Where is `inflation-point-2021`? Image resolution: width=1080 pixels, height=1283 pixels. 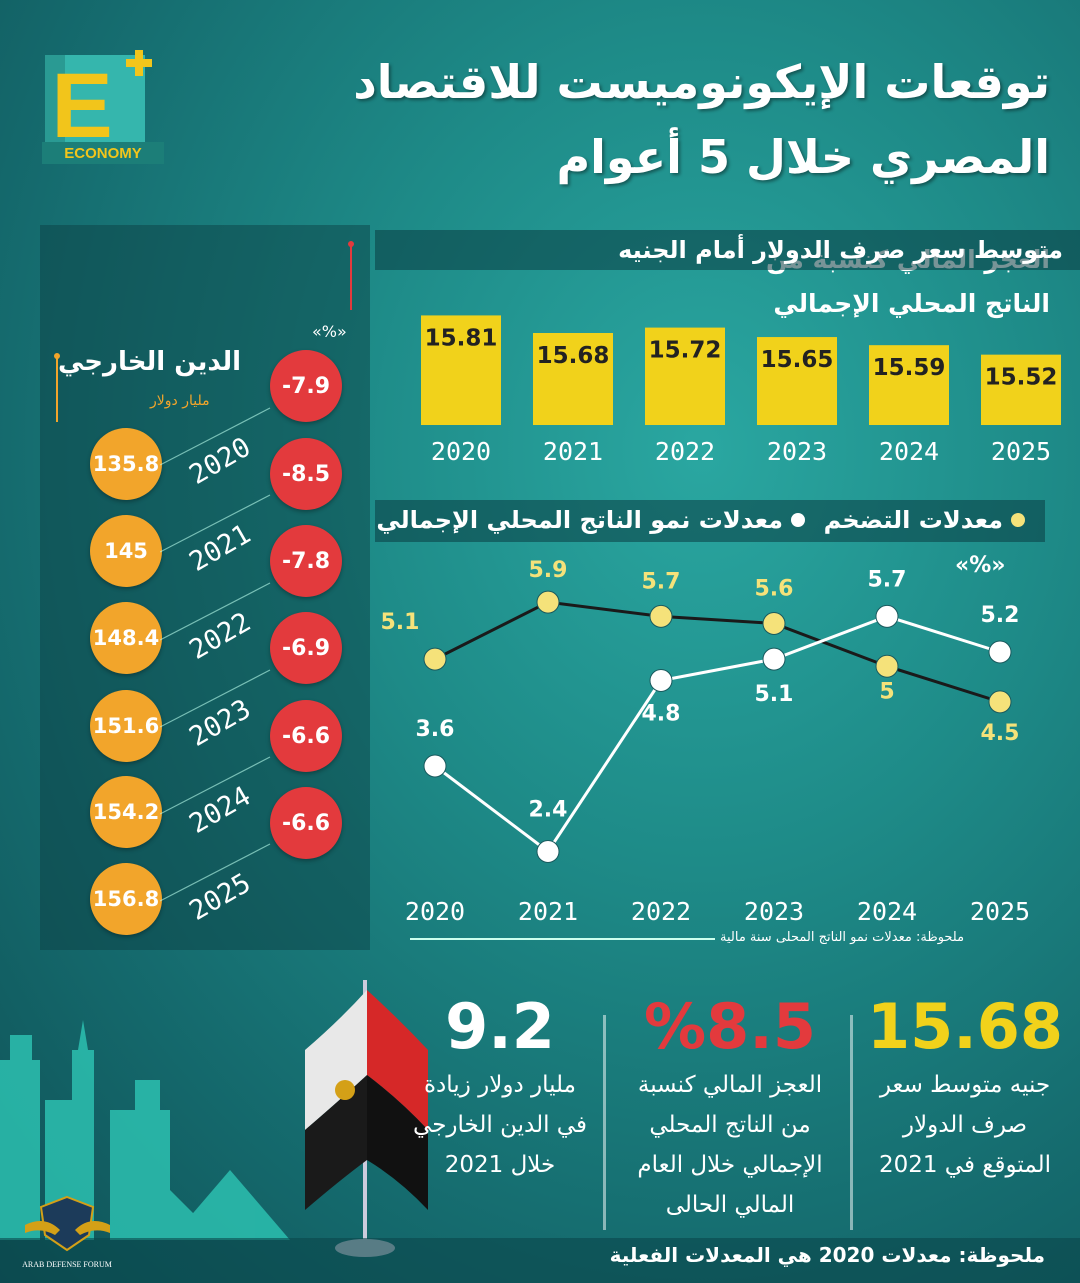
inflation-point-2021 is located at coordinates (548, 602).